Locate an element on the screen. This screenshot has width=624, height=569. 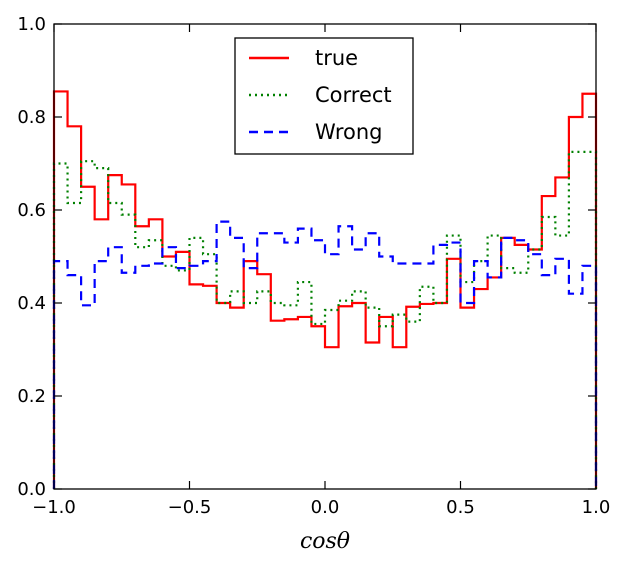
x-tick-label-3: 0.5 is located at coordinates (460, 507).